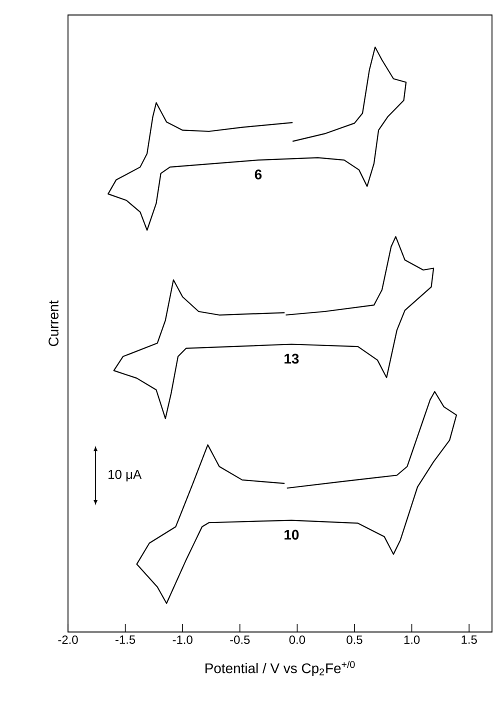 The width and height of the screenshot is (493, 717). I want to click on series-label: 13, so click(291, 359).